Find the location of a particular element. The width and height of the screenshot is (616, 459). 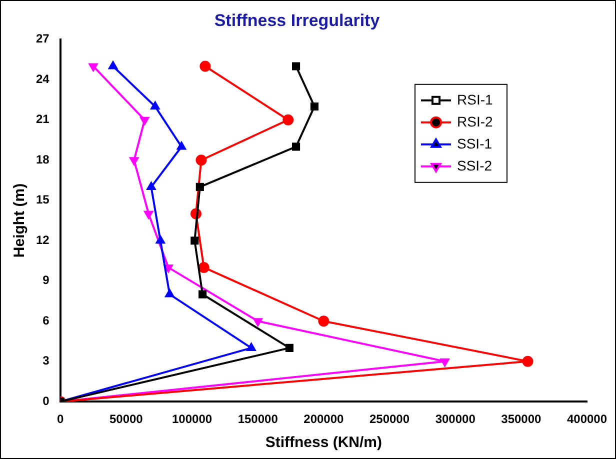

x-tick-label: 300000 is located at coordinates (455, 419).